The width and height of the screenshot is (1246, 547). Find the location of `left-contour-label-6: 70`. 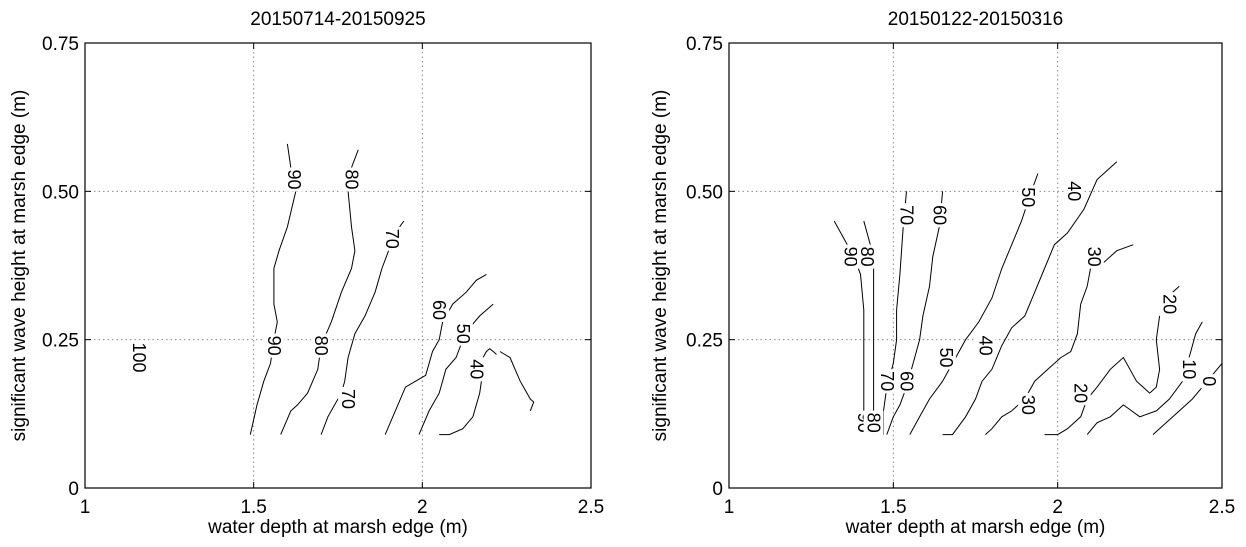

left-contour-label-6: 70 is located at coordinates (348, 399).